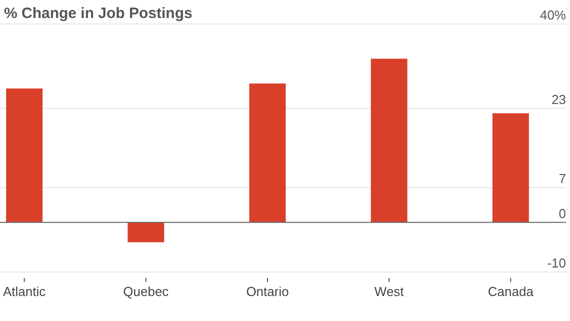 This screenshot has height=321, width=570. What do you see at coordinates (98, 13) in the screenshot?
I see `chart-title: % Change in Job Postings` at bounding box center [98, 13].